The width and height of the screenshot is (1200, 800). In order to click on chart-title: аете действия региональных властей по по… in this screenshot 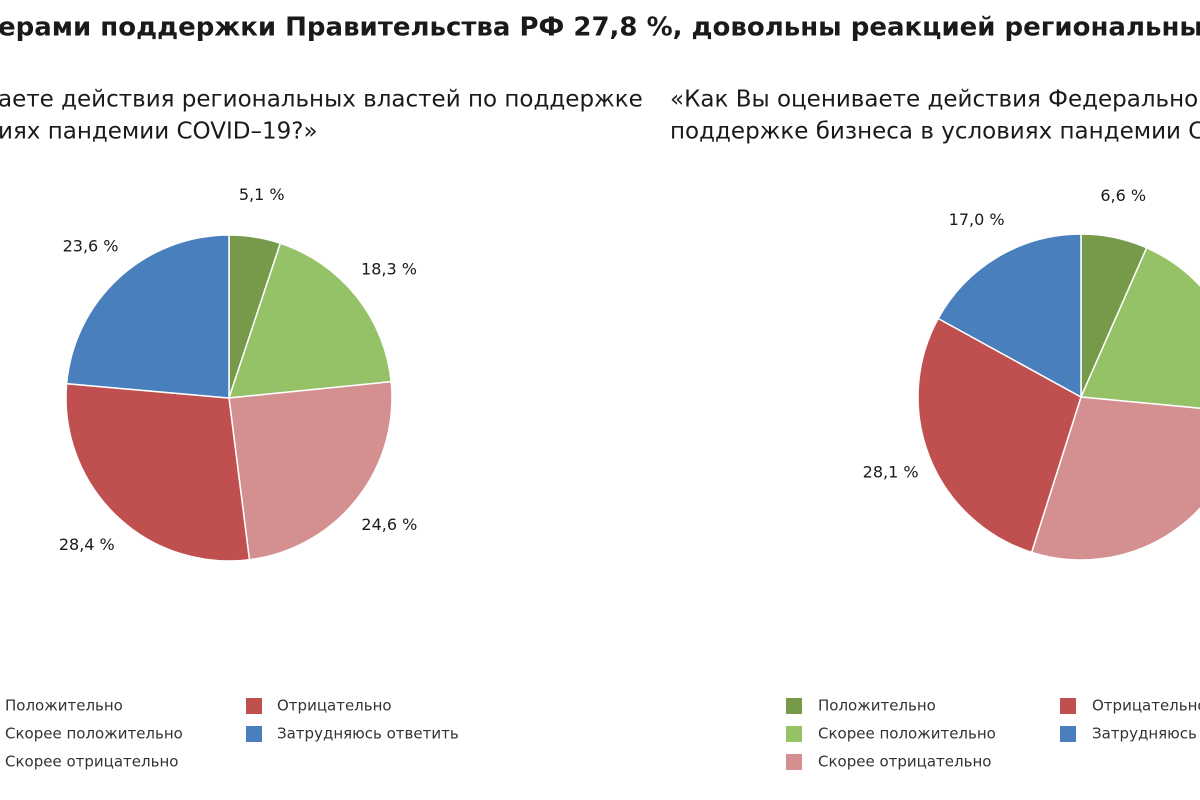, I will do `click(321, 100)`.